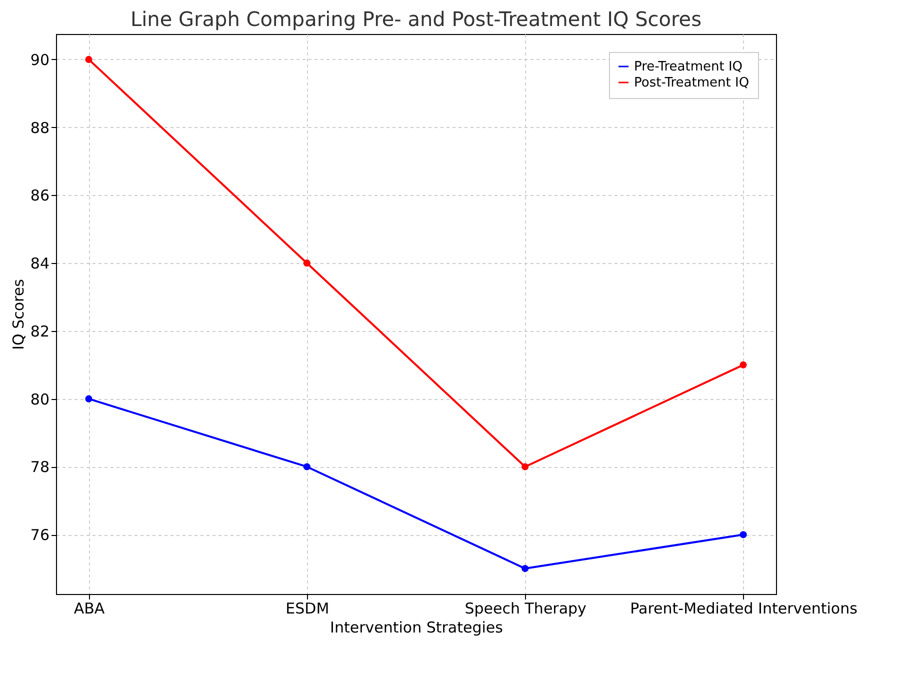 This screenshot has height=682, width=915. Describe the element at coordinates (90, 609) in the screenshot. I see `x-tick-label: ABA` at that location.